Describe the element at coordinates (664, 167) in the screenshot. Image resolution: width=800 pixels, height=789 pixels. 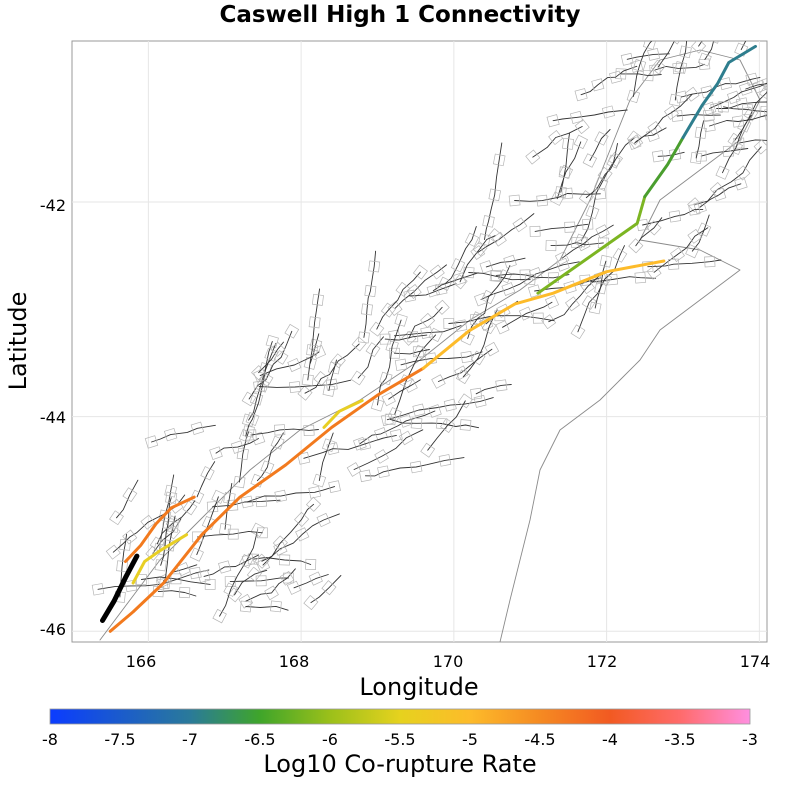
I see `rupture-wairau` at that location.